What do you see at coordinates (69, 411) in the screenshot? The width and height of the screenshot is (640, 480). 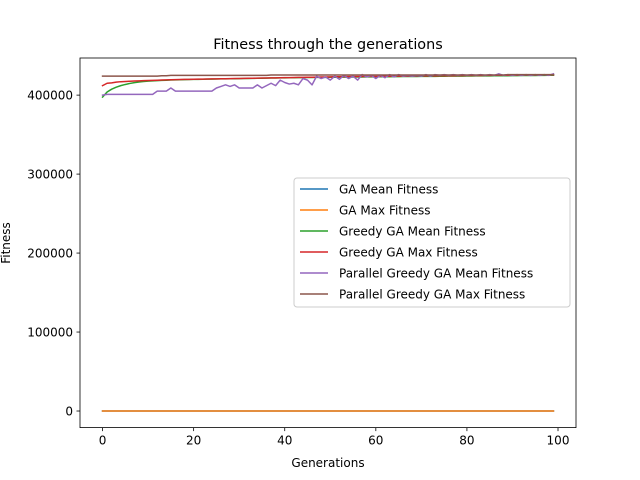 I see `y-tick-label: 0` at bounding box center [69, 411].